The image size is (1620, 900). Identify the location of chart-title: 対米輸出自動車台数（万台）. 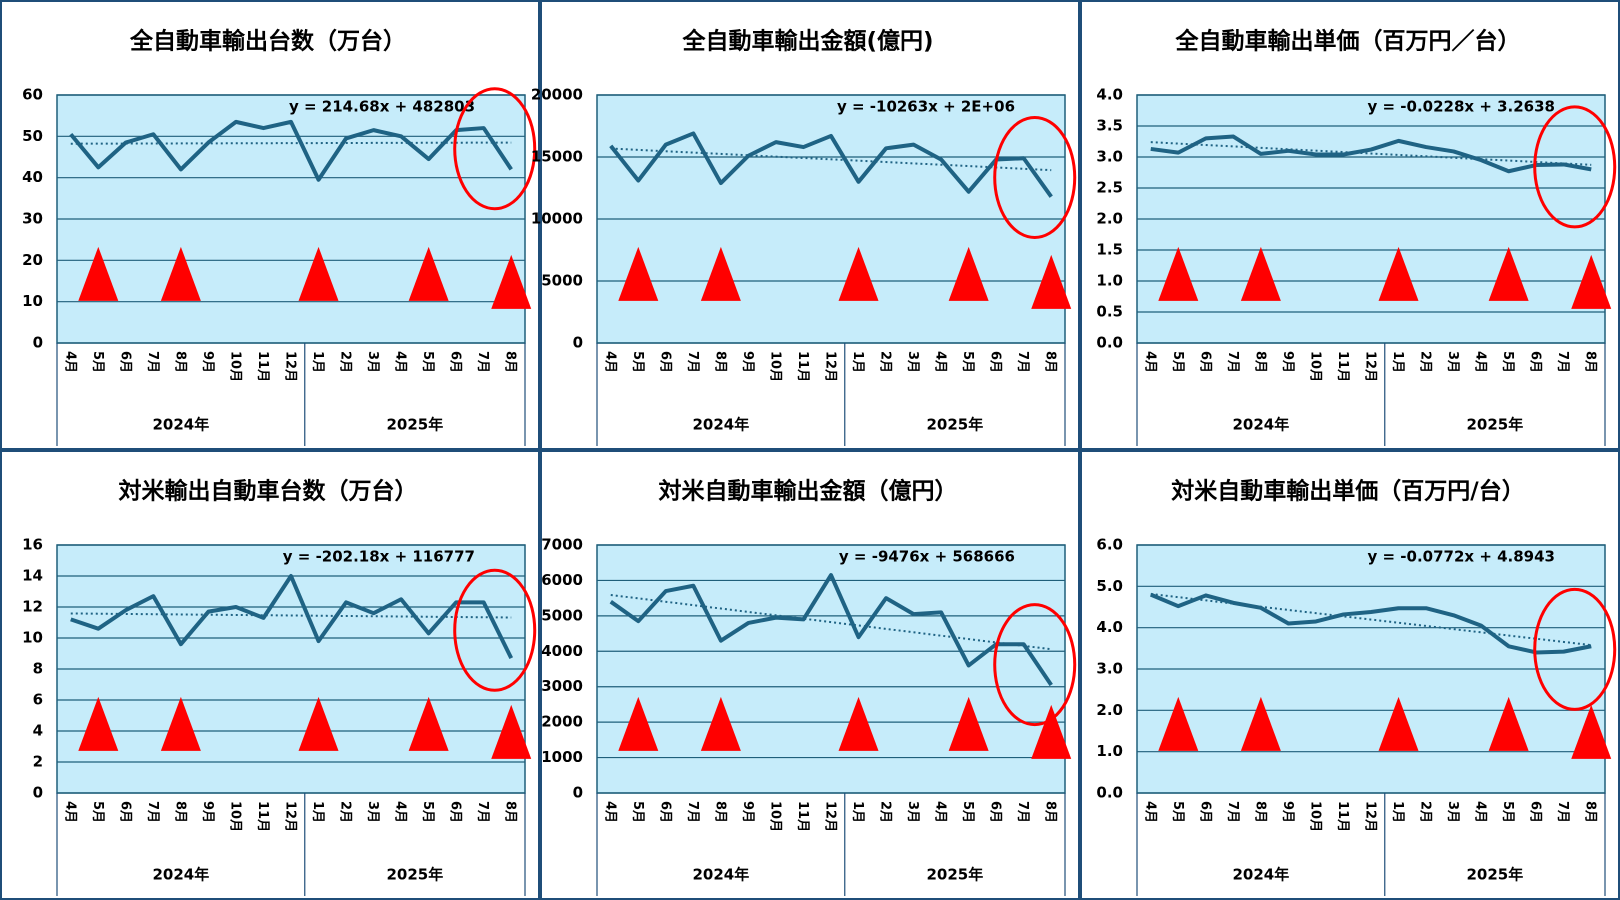
(268, 491).